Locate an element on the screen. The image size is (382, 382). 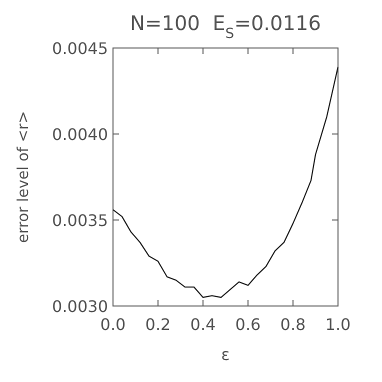
x-tick-label: 0.6 is located at coordinates (248, 324).